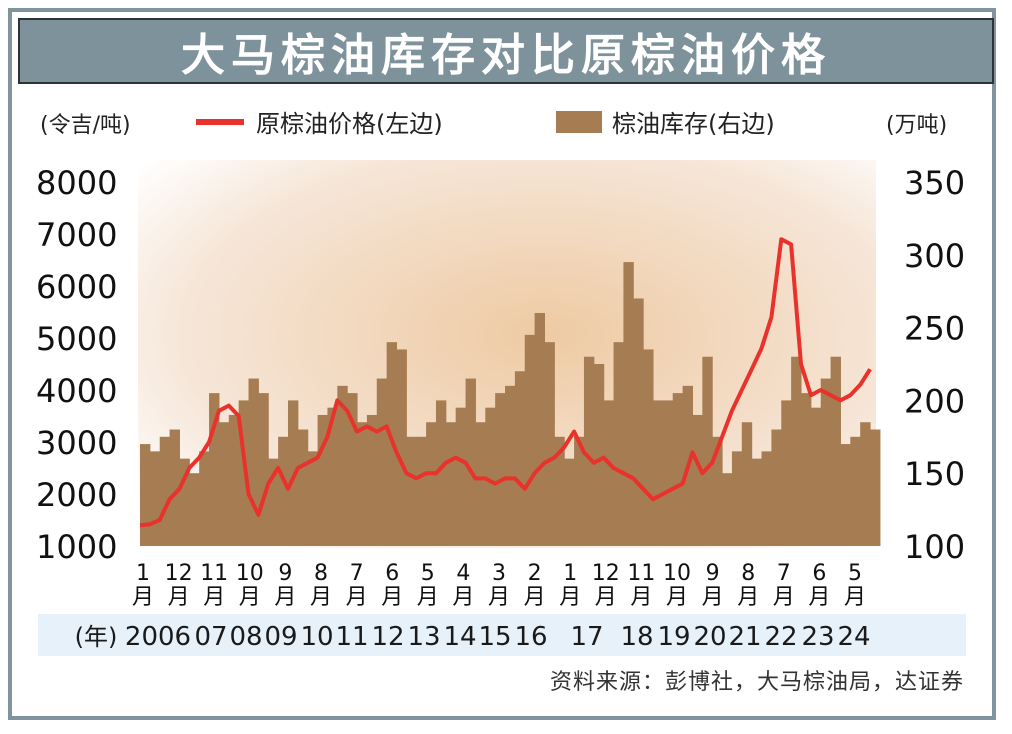 Image resolution: width=1012 pixels, height=734 pixels. I want to click on left-tick-label: 5000, so click(76, 339).